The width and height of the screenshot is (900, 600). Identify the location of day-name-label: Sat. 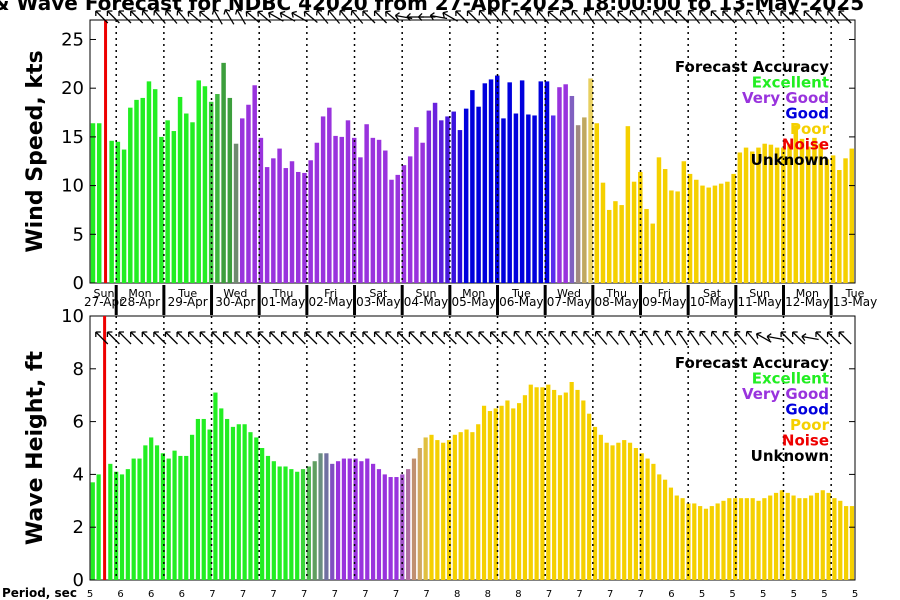
(378, 293).